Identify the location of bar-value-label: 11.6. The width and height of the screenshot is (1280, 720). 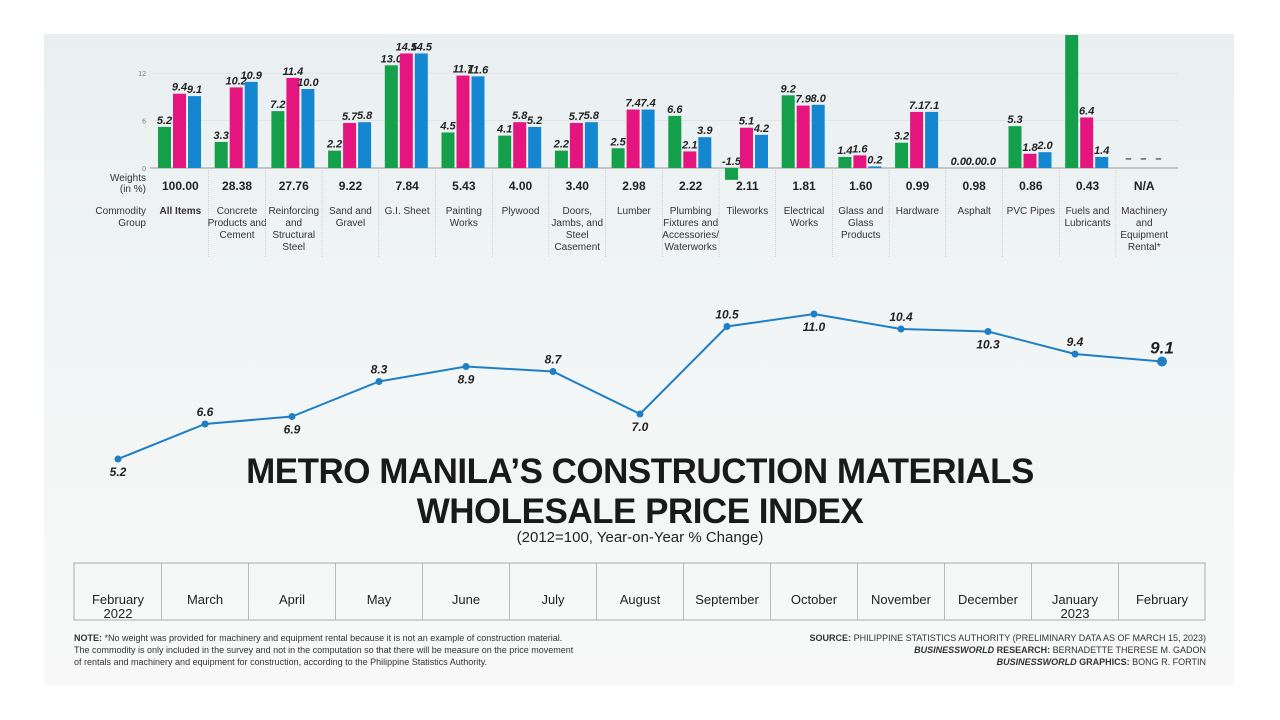
(478, 70).